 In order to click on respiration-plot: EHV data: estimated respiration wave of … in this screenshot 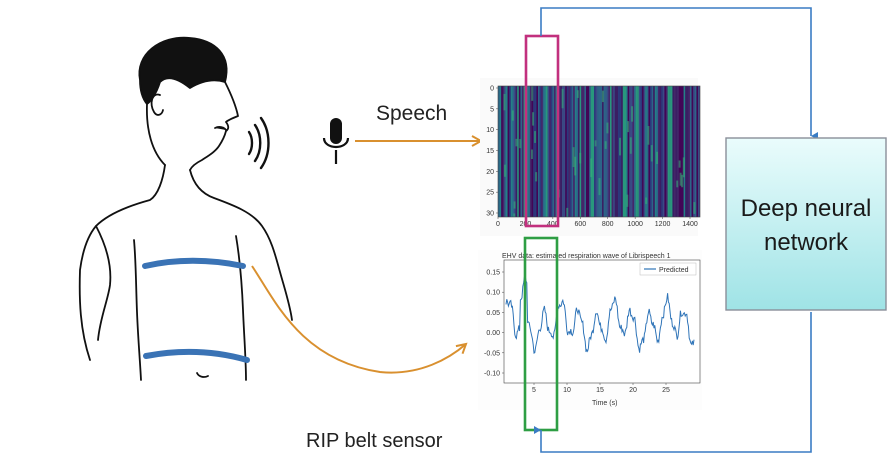, I will do `click(590, 330)`.